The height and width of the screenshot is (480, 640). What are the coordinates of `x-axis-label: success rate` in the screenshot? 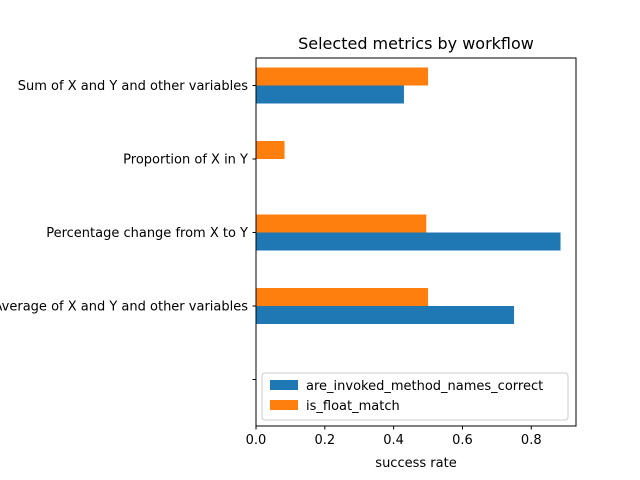 It's located at (415, 463).